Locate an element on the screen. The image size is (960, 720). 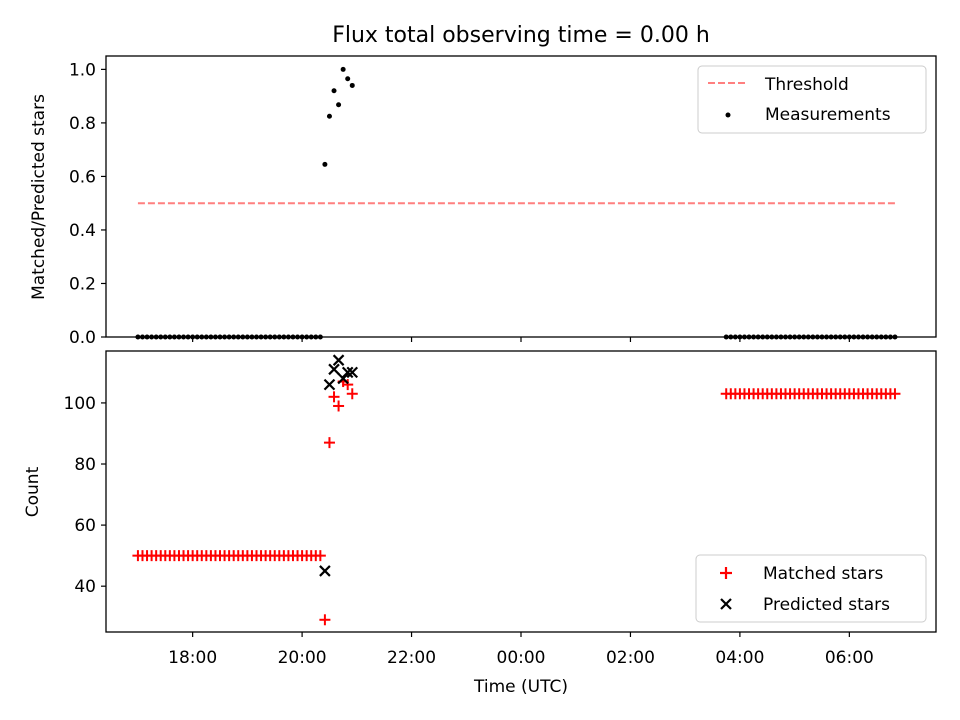
bottom-panel-ylabel: Count is located at coordinates (33, 491).